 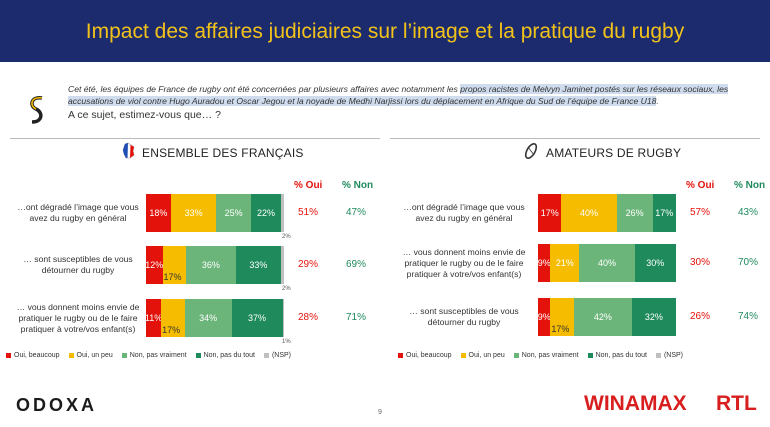 I want to click on stacked-bar: 17% 40% 26% 17%, so click(x=607, y=213).